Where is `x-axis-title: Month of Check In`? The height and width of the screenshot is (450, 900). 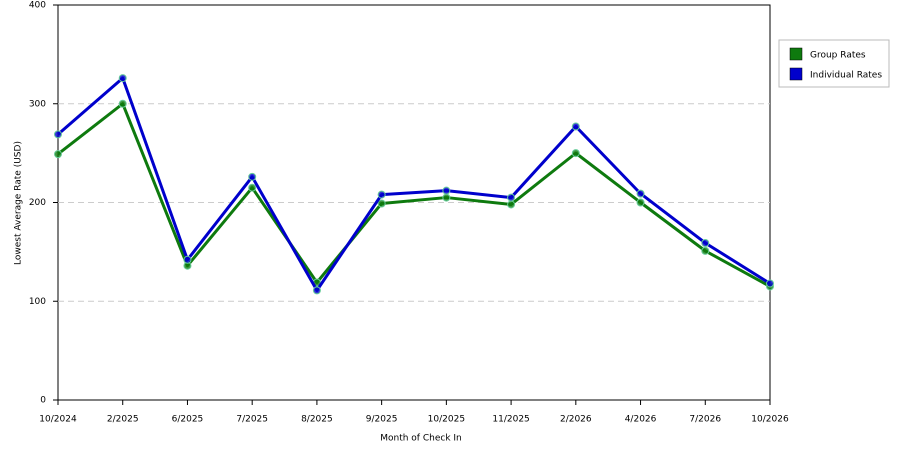 x-axis-title: Month of Check In is located at coordinates (421, 439).